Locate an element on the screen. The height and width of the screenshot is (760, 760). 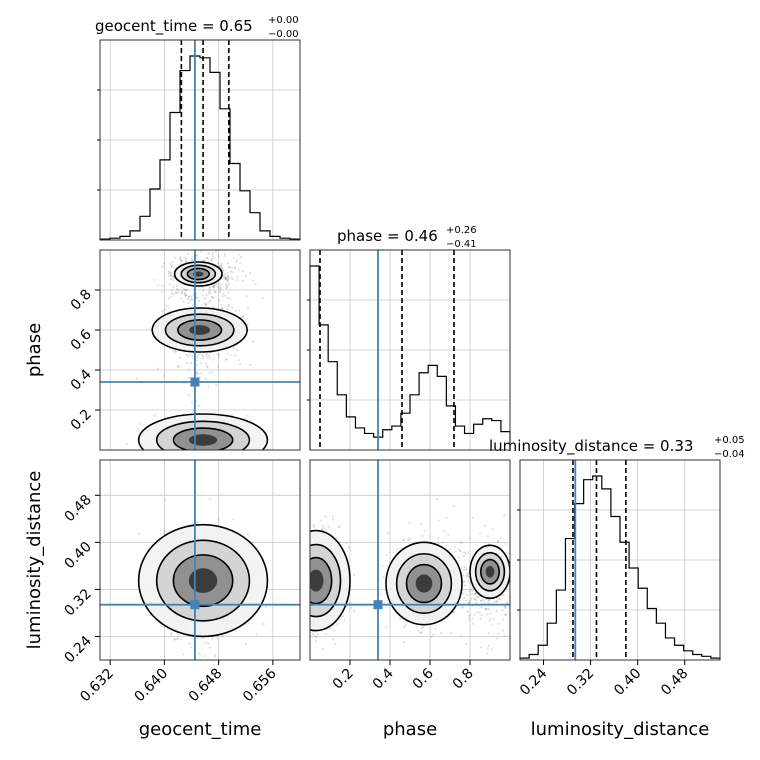
phase-hist-step is located at coordinates (410, 357).